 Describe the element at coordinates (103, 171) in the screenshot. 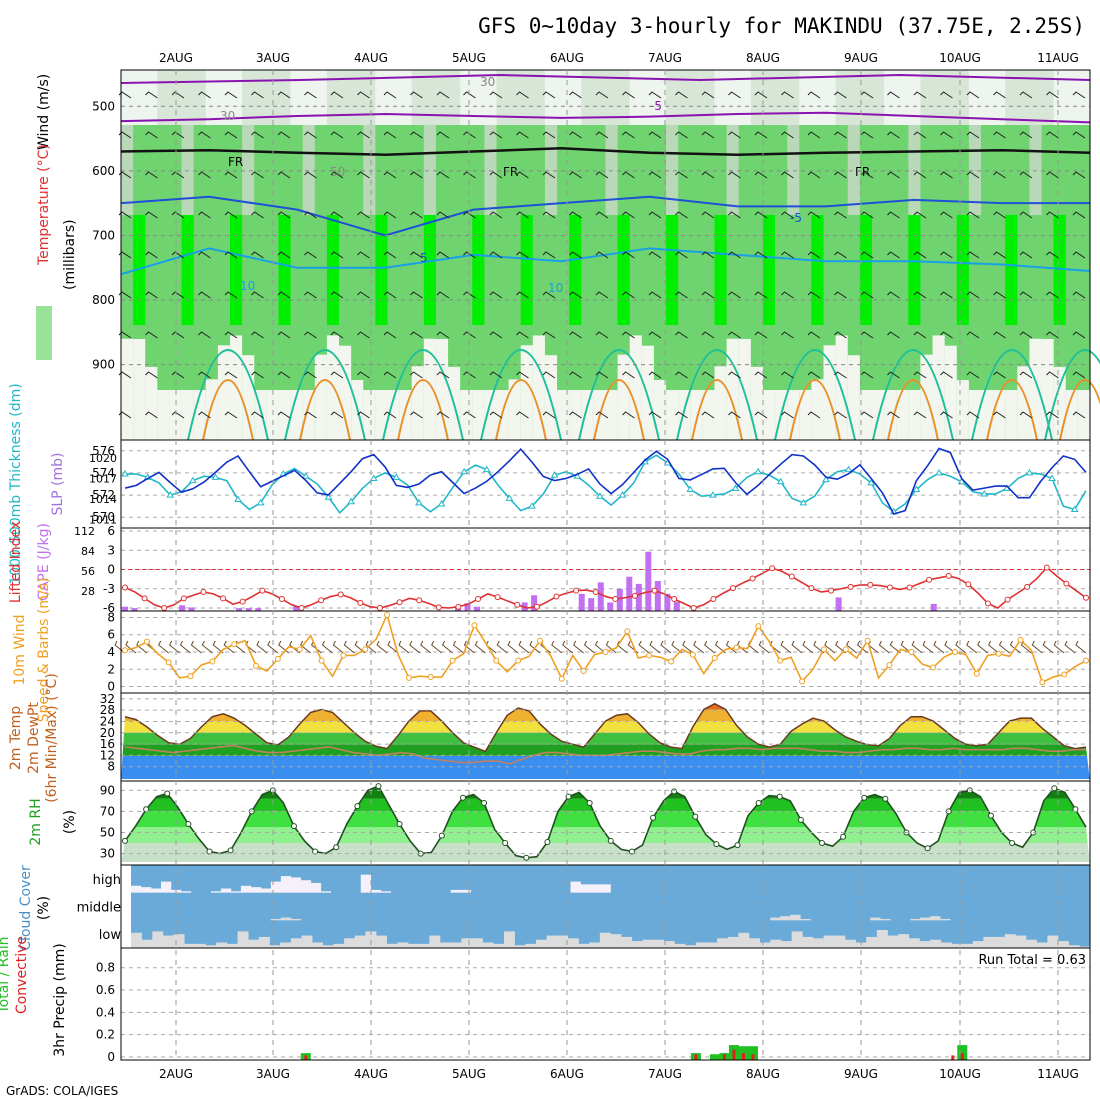

I see `upper-air-ytick: 600` at that location.